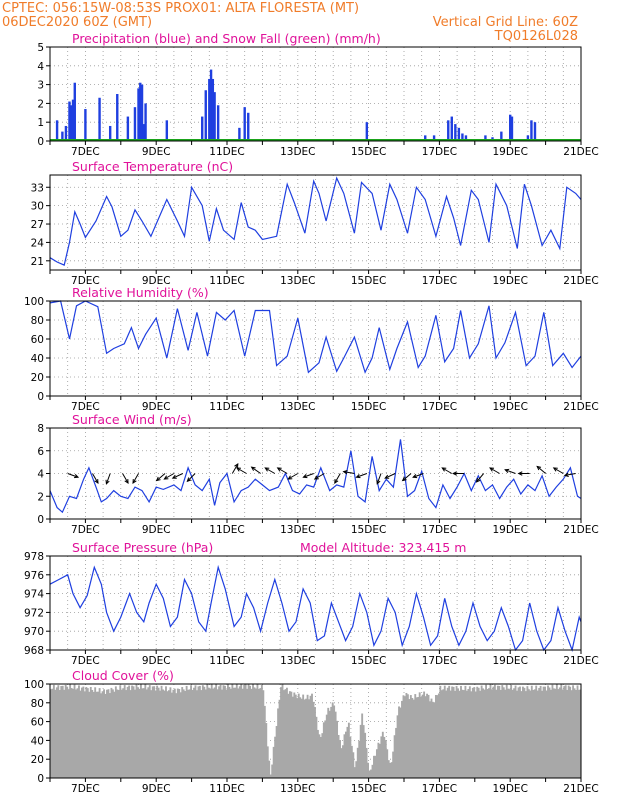 This screenshot has height=800, width=618. I want to click on cloud-frame, so click(315, 731).